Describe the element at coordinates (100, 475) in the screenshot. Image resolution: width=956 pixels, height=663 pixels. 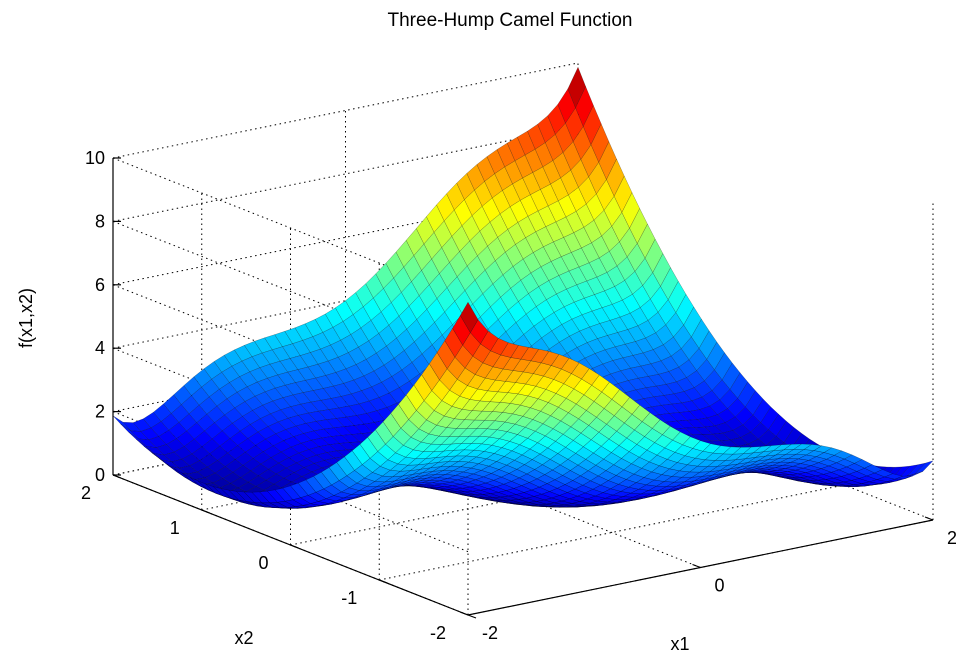
I see `z-tick-label: 0` at that location.